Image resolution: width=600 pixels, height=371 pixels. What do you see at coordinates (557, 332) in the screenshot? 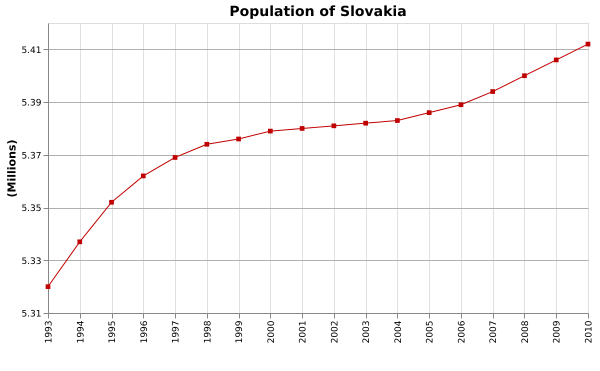
I see `x-tick-label: 2009` at bounding box center [557, 332].